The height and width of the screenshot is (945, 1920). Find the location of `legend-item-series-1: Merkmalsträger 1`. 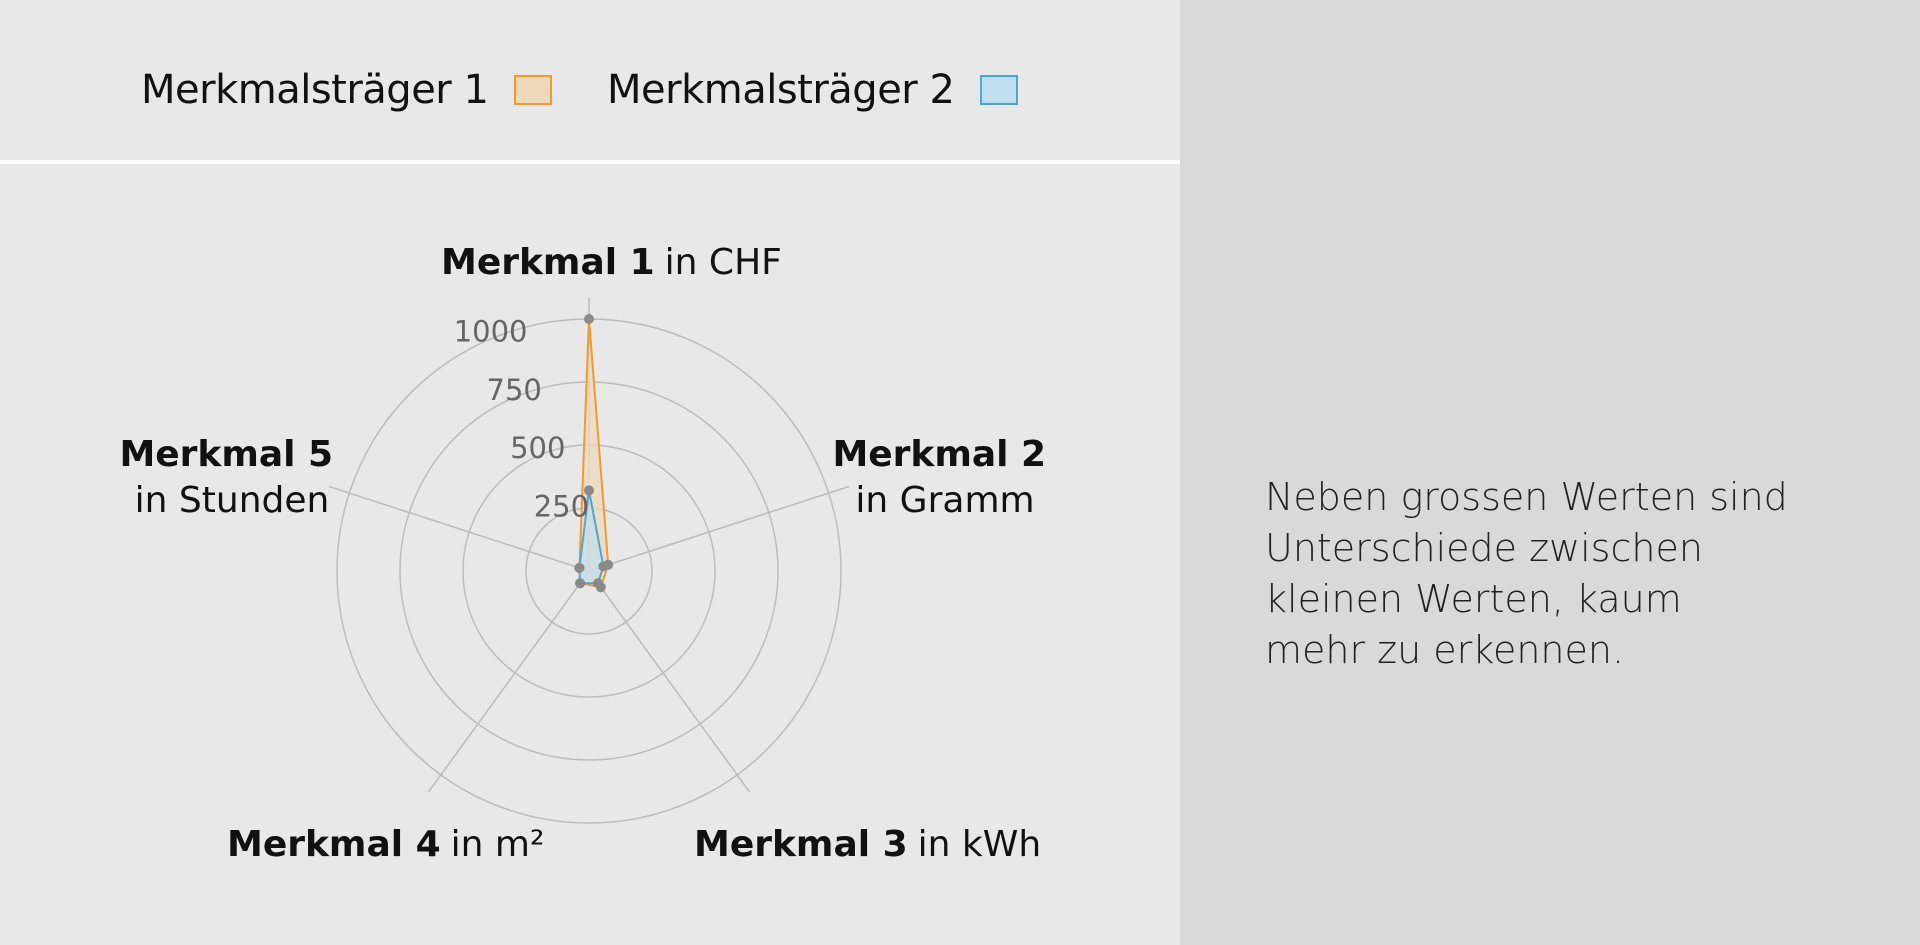

legend-item-series-1: Merkmalsträger 1 is located at coordinates (347, 90).